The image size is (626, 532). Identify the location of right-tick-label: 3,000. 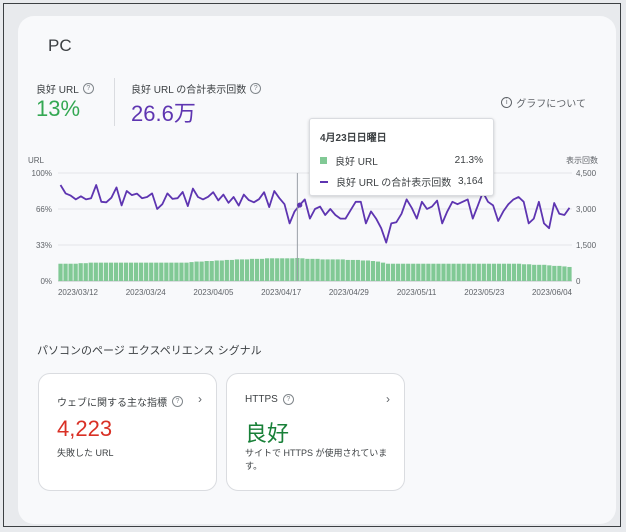
(586, 209).